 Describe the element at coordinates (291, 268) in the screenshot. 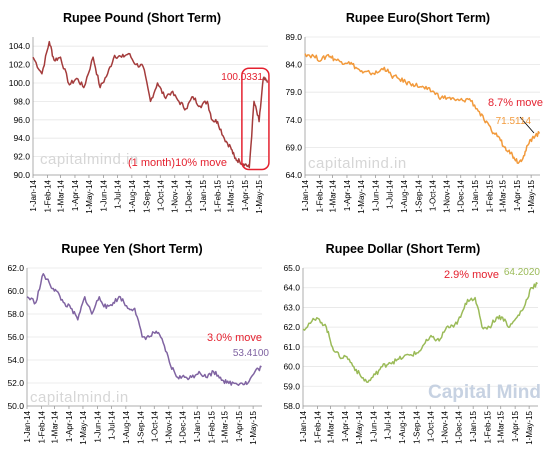

I see `y-tick-label: 65.0` at that location.